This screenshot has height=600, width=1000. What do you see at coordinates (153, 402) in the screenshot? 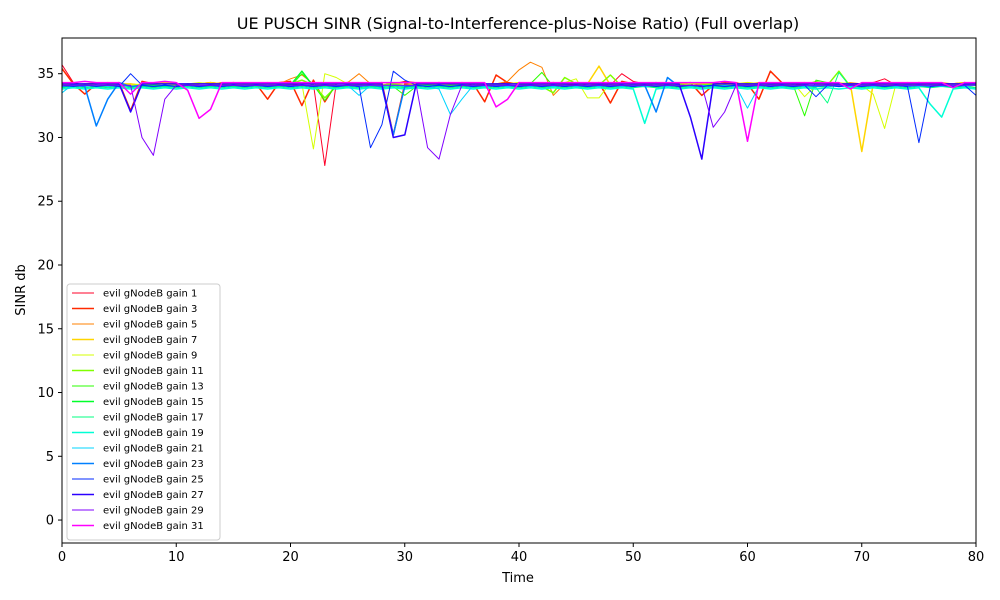
I see `legend-label: evil gNodeB gain 15` at bounding box center [153, 402].